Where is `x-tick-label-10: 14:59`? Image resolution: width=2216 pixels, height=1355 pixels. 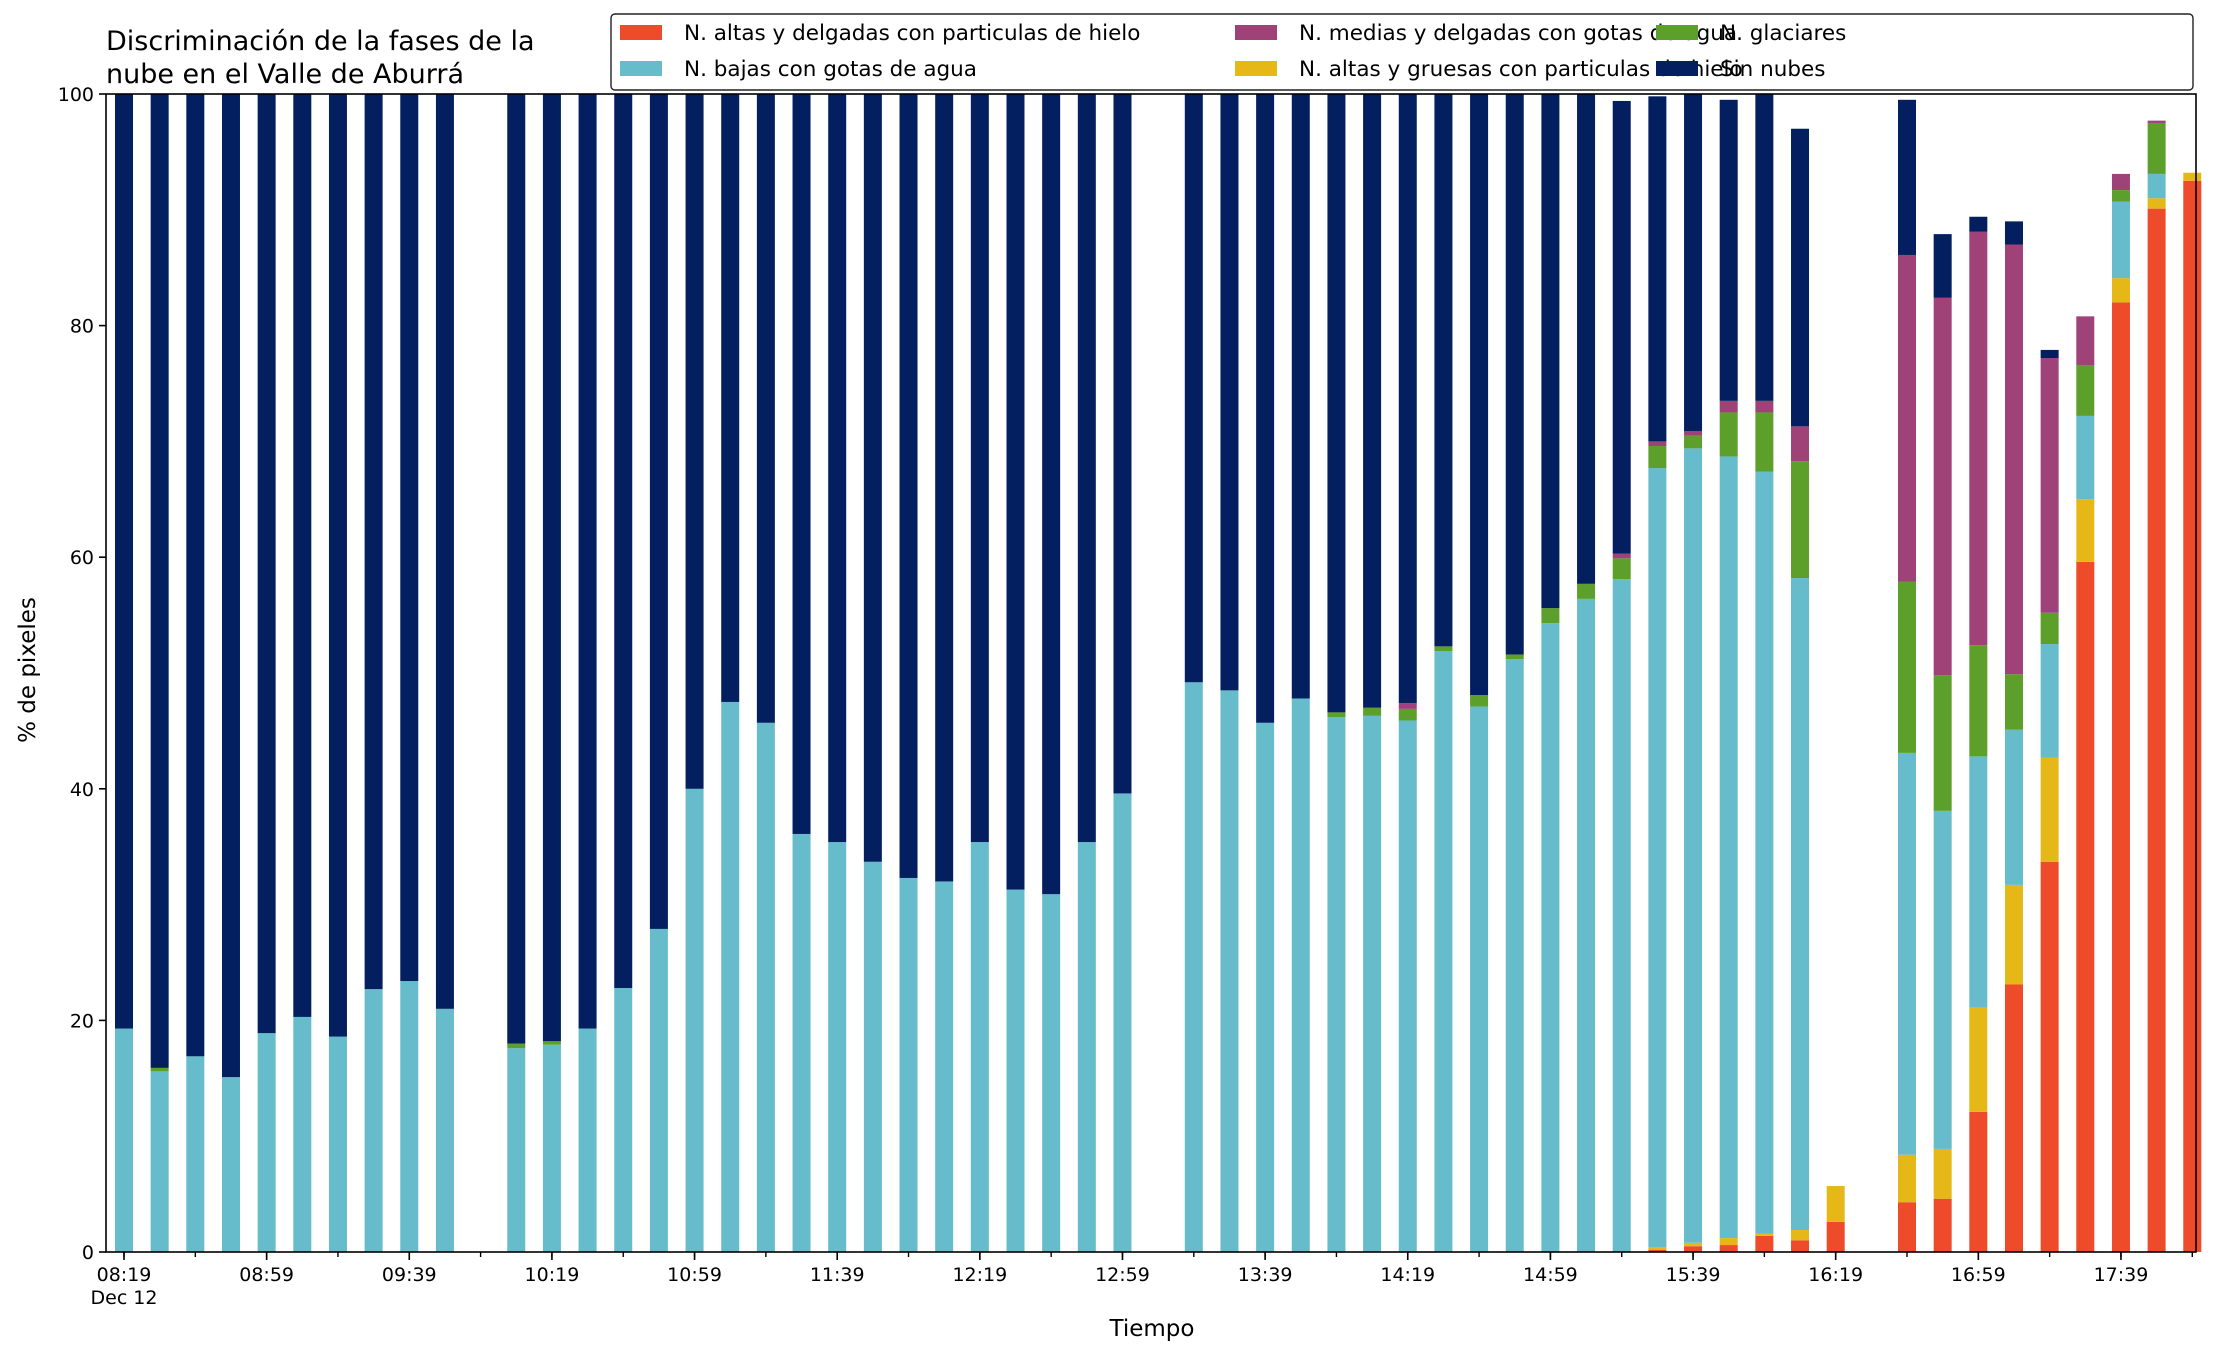 x-tick-label-10: 14:59 is located at coordinates (1550, 1275).